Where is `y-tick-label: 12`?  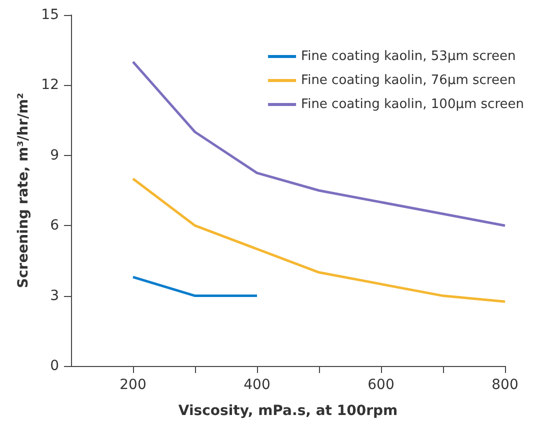 y-tick-label: 12 is located at coordinates (50, 85).